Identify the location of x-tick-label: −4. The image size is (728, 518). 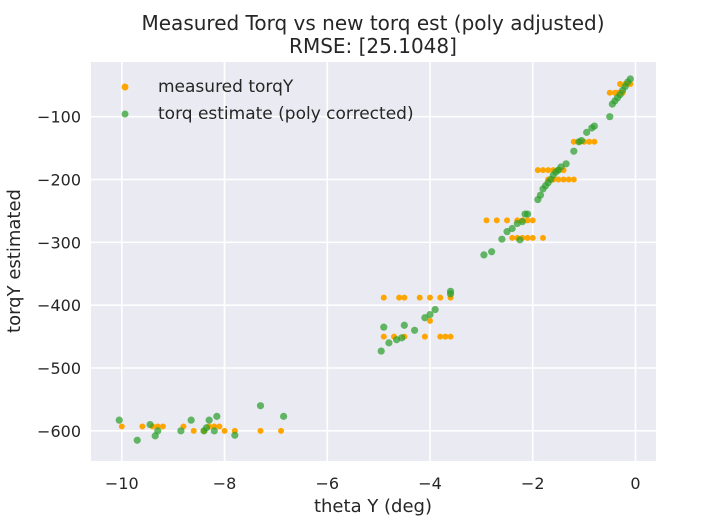
(430, 483).